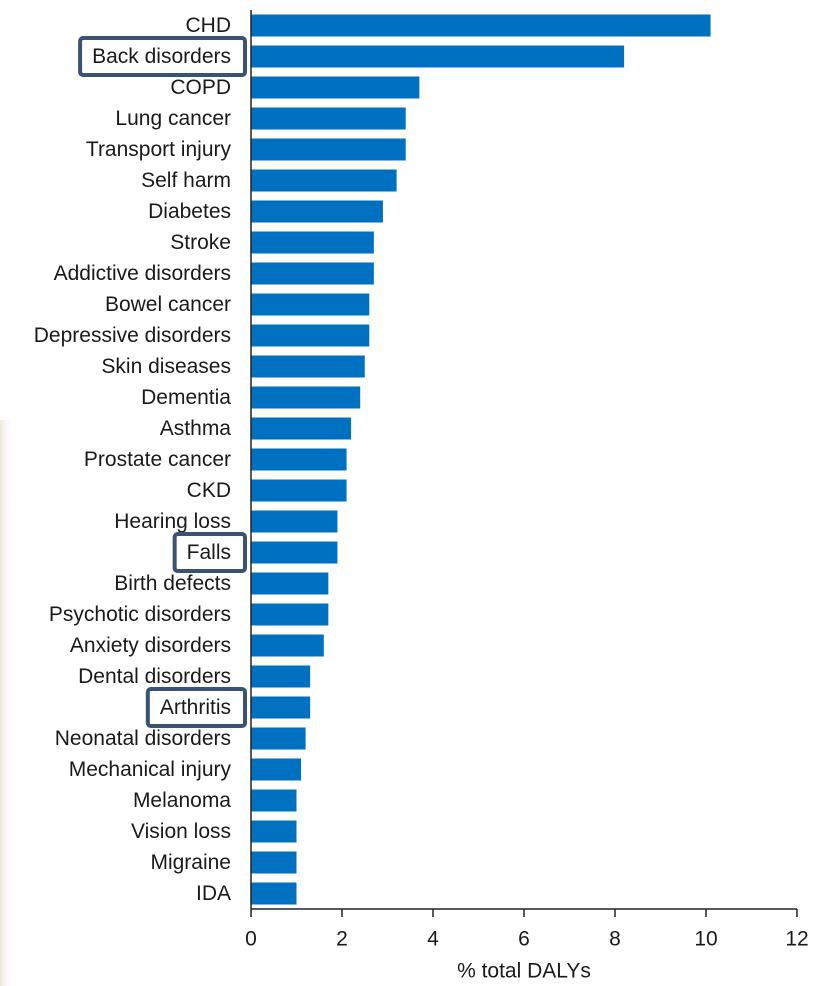  What do you see at coordinates (190, 862) in the screenshot?
I see `y-tick-label: Migraine` at bounding box center [190, 862].